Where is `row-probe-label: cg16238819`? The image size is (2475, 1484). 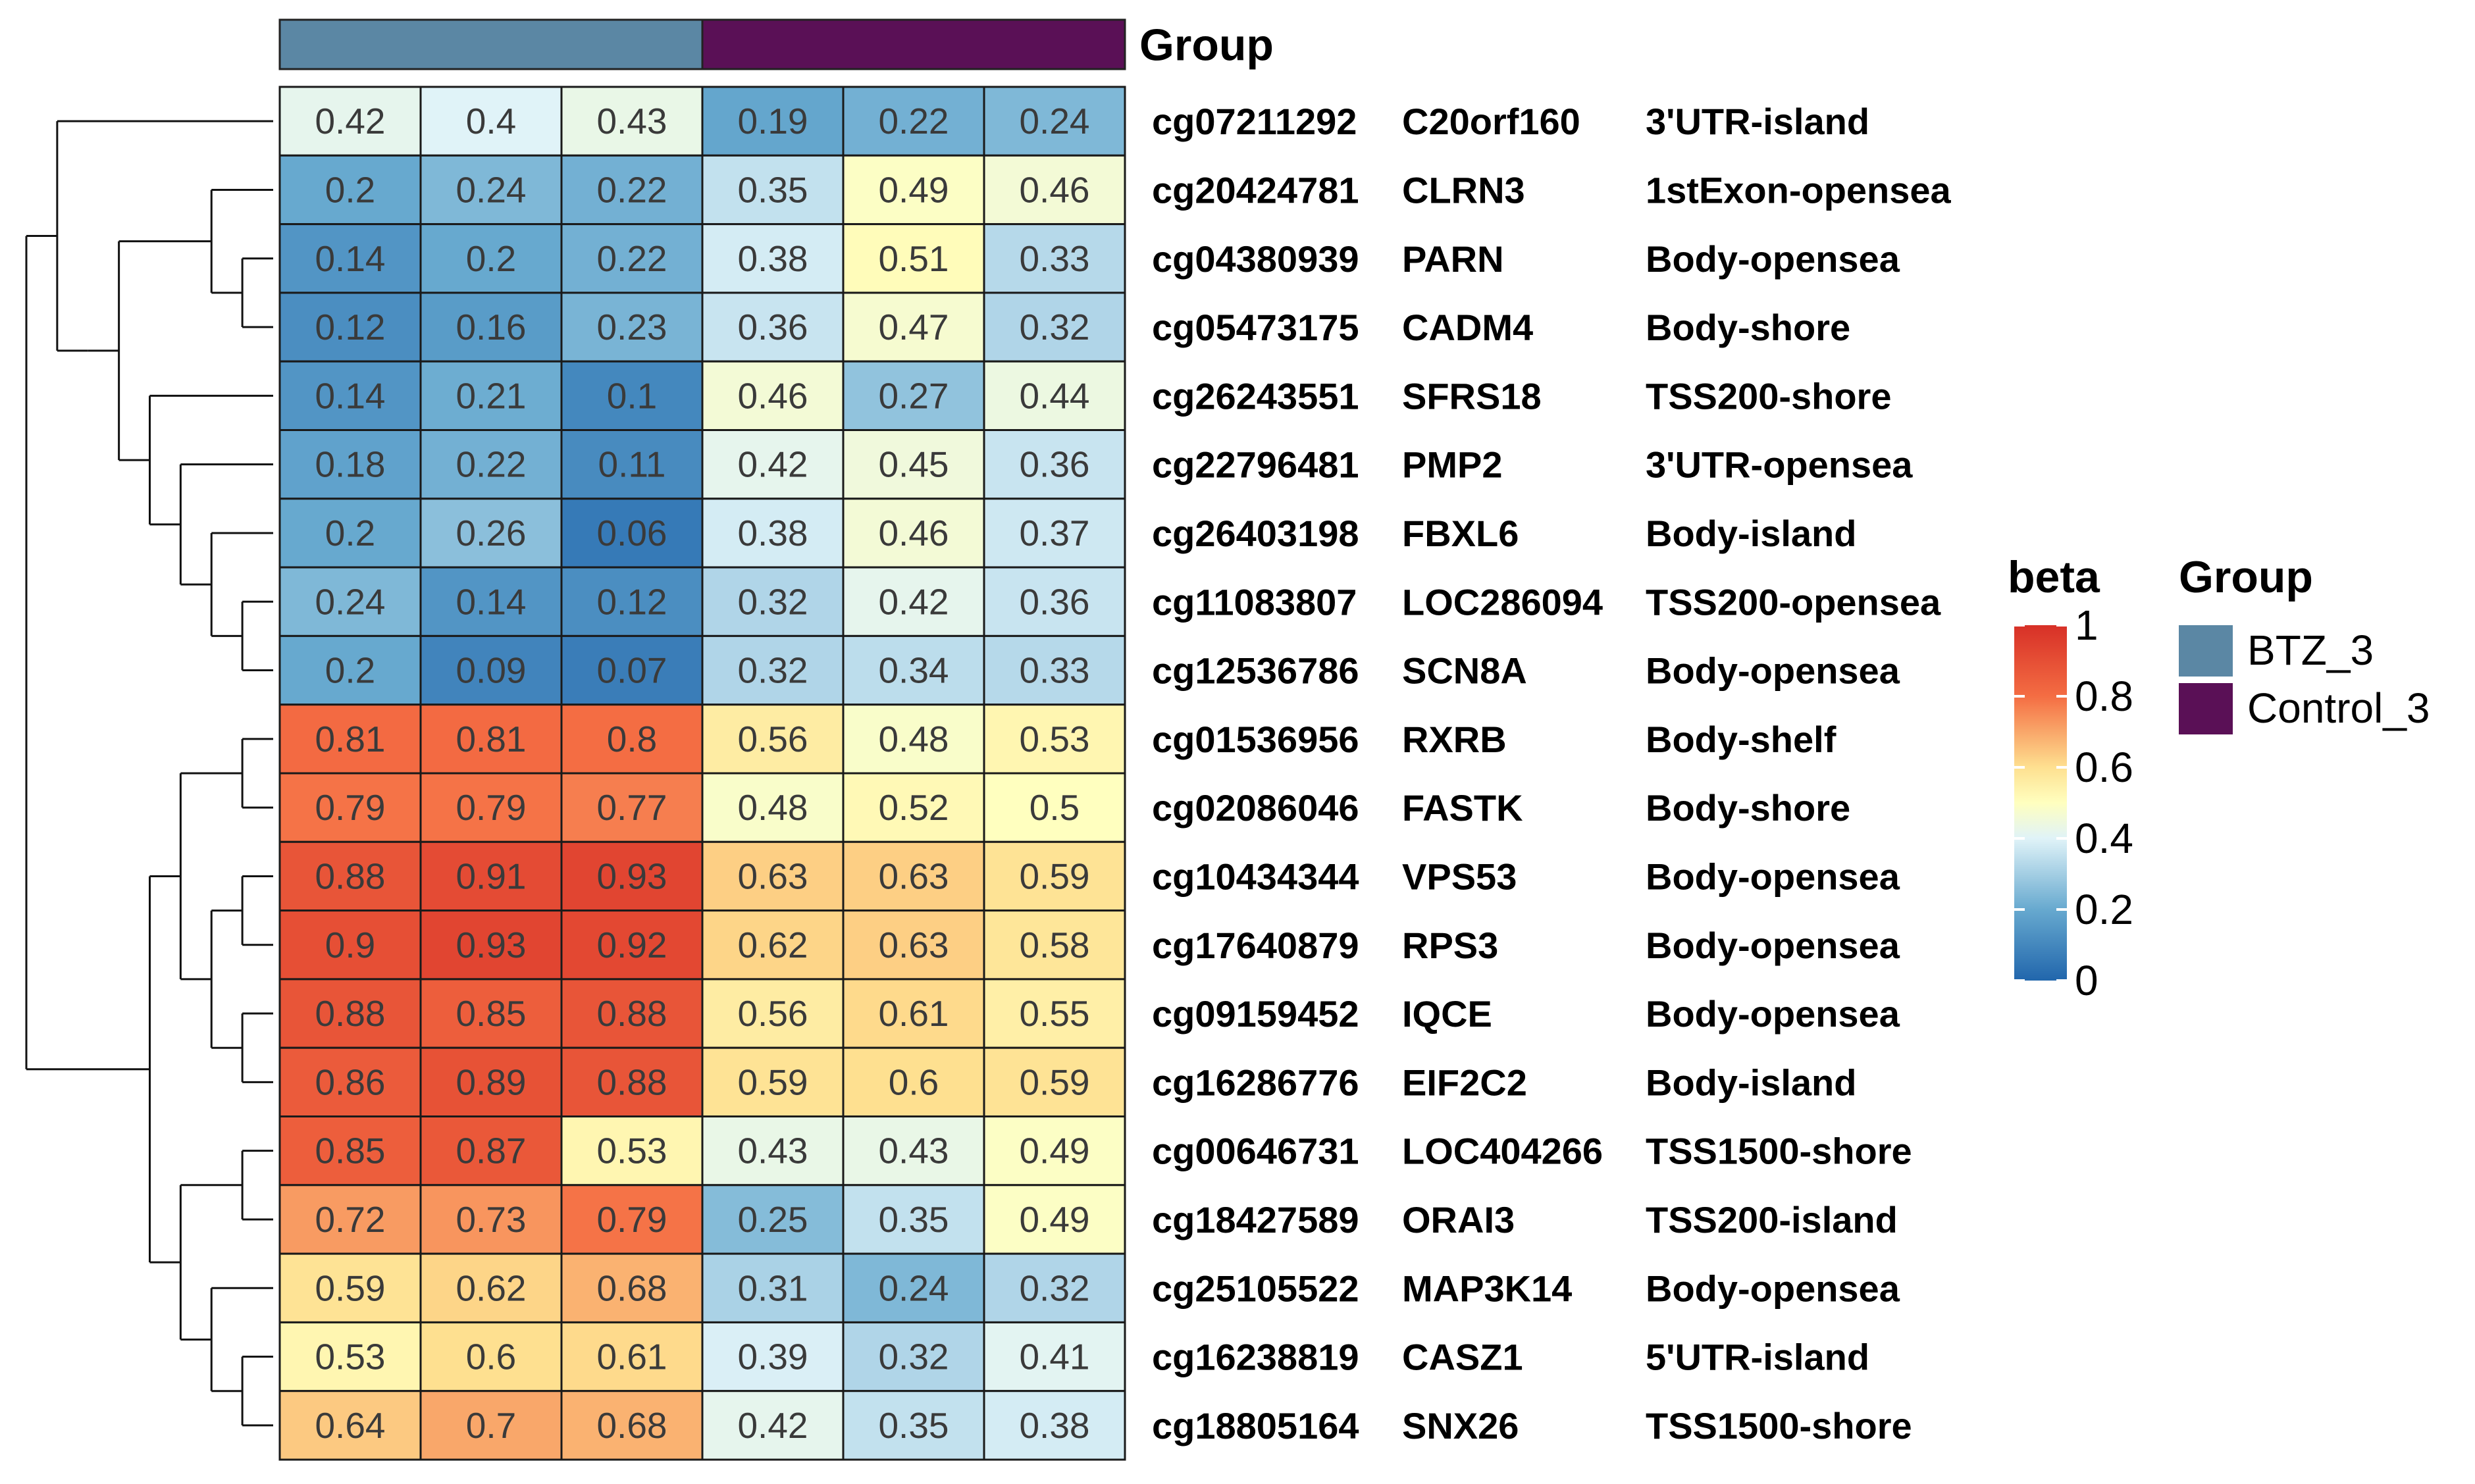 row-probe-label: cg16238819 is located at coordinates (1255, 1357).